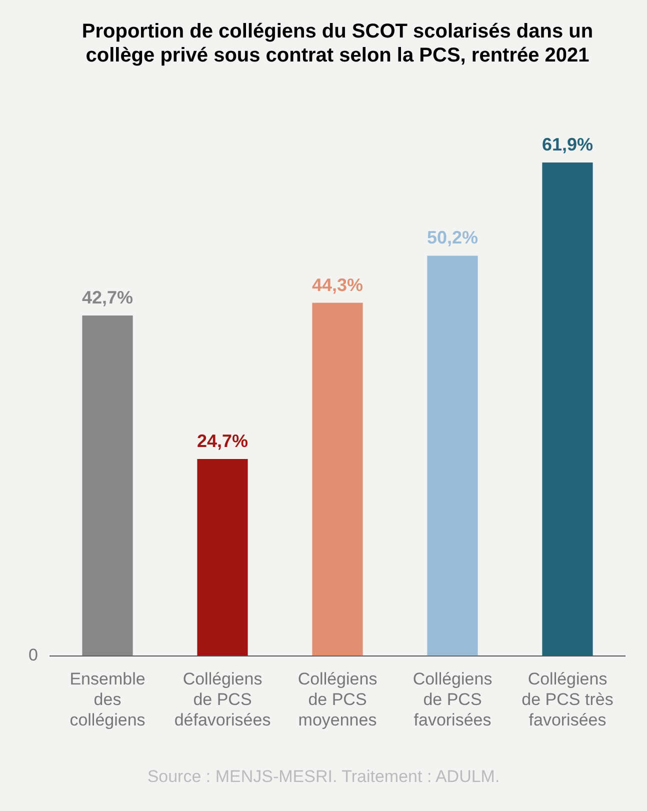 This screenshot has width=647, height=811. I want to click on x-tick-label: Ensemble des collégiens, so click(108, 700).